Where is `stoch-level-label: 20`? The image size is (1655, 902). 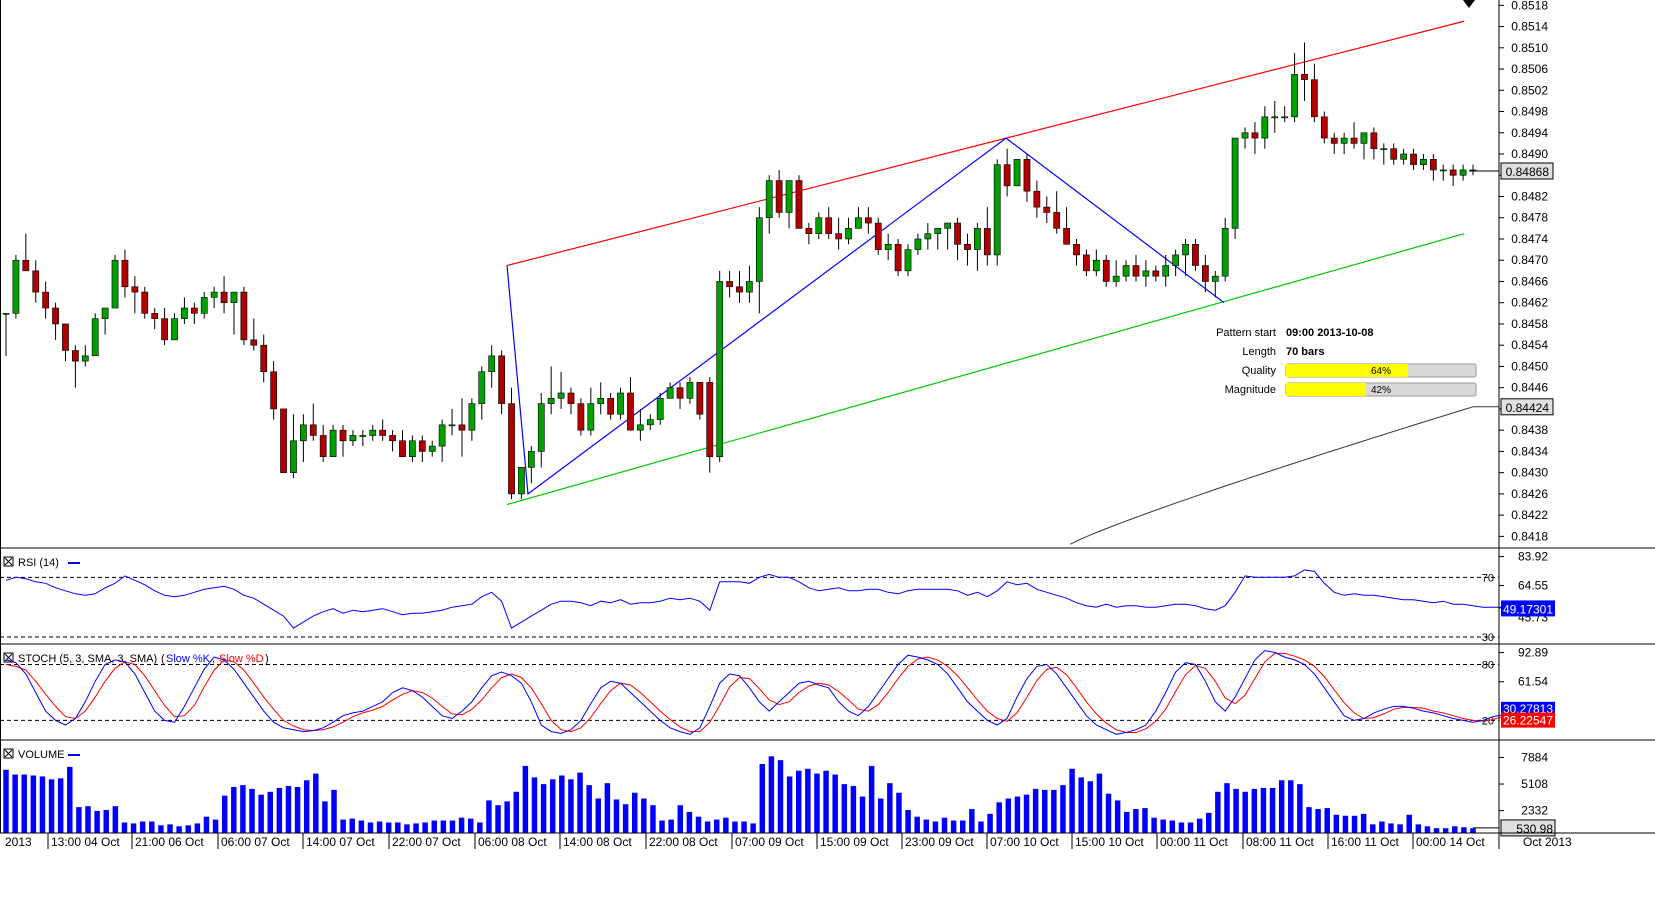
stoch-level-label: 20 is located at coordinates (1488, 721).